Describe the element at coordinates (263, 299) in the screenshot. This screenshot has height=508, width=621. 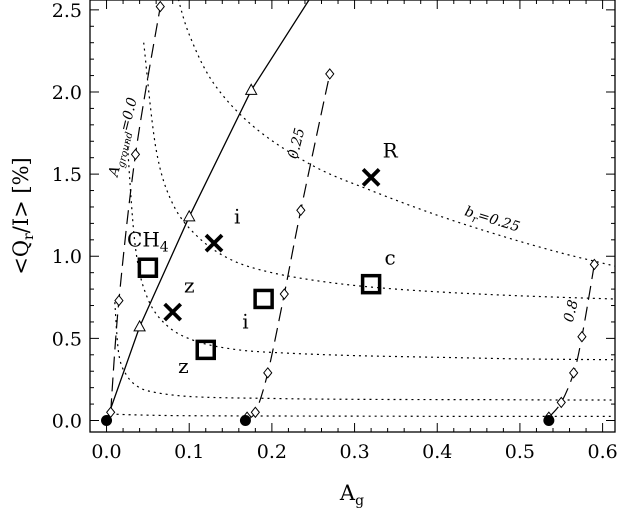
I see `square-marker-i` at that location.